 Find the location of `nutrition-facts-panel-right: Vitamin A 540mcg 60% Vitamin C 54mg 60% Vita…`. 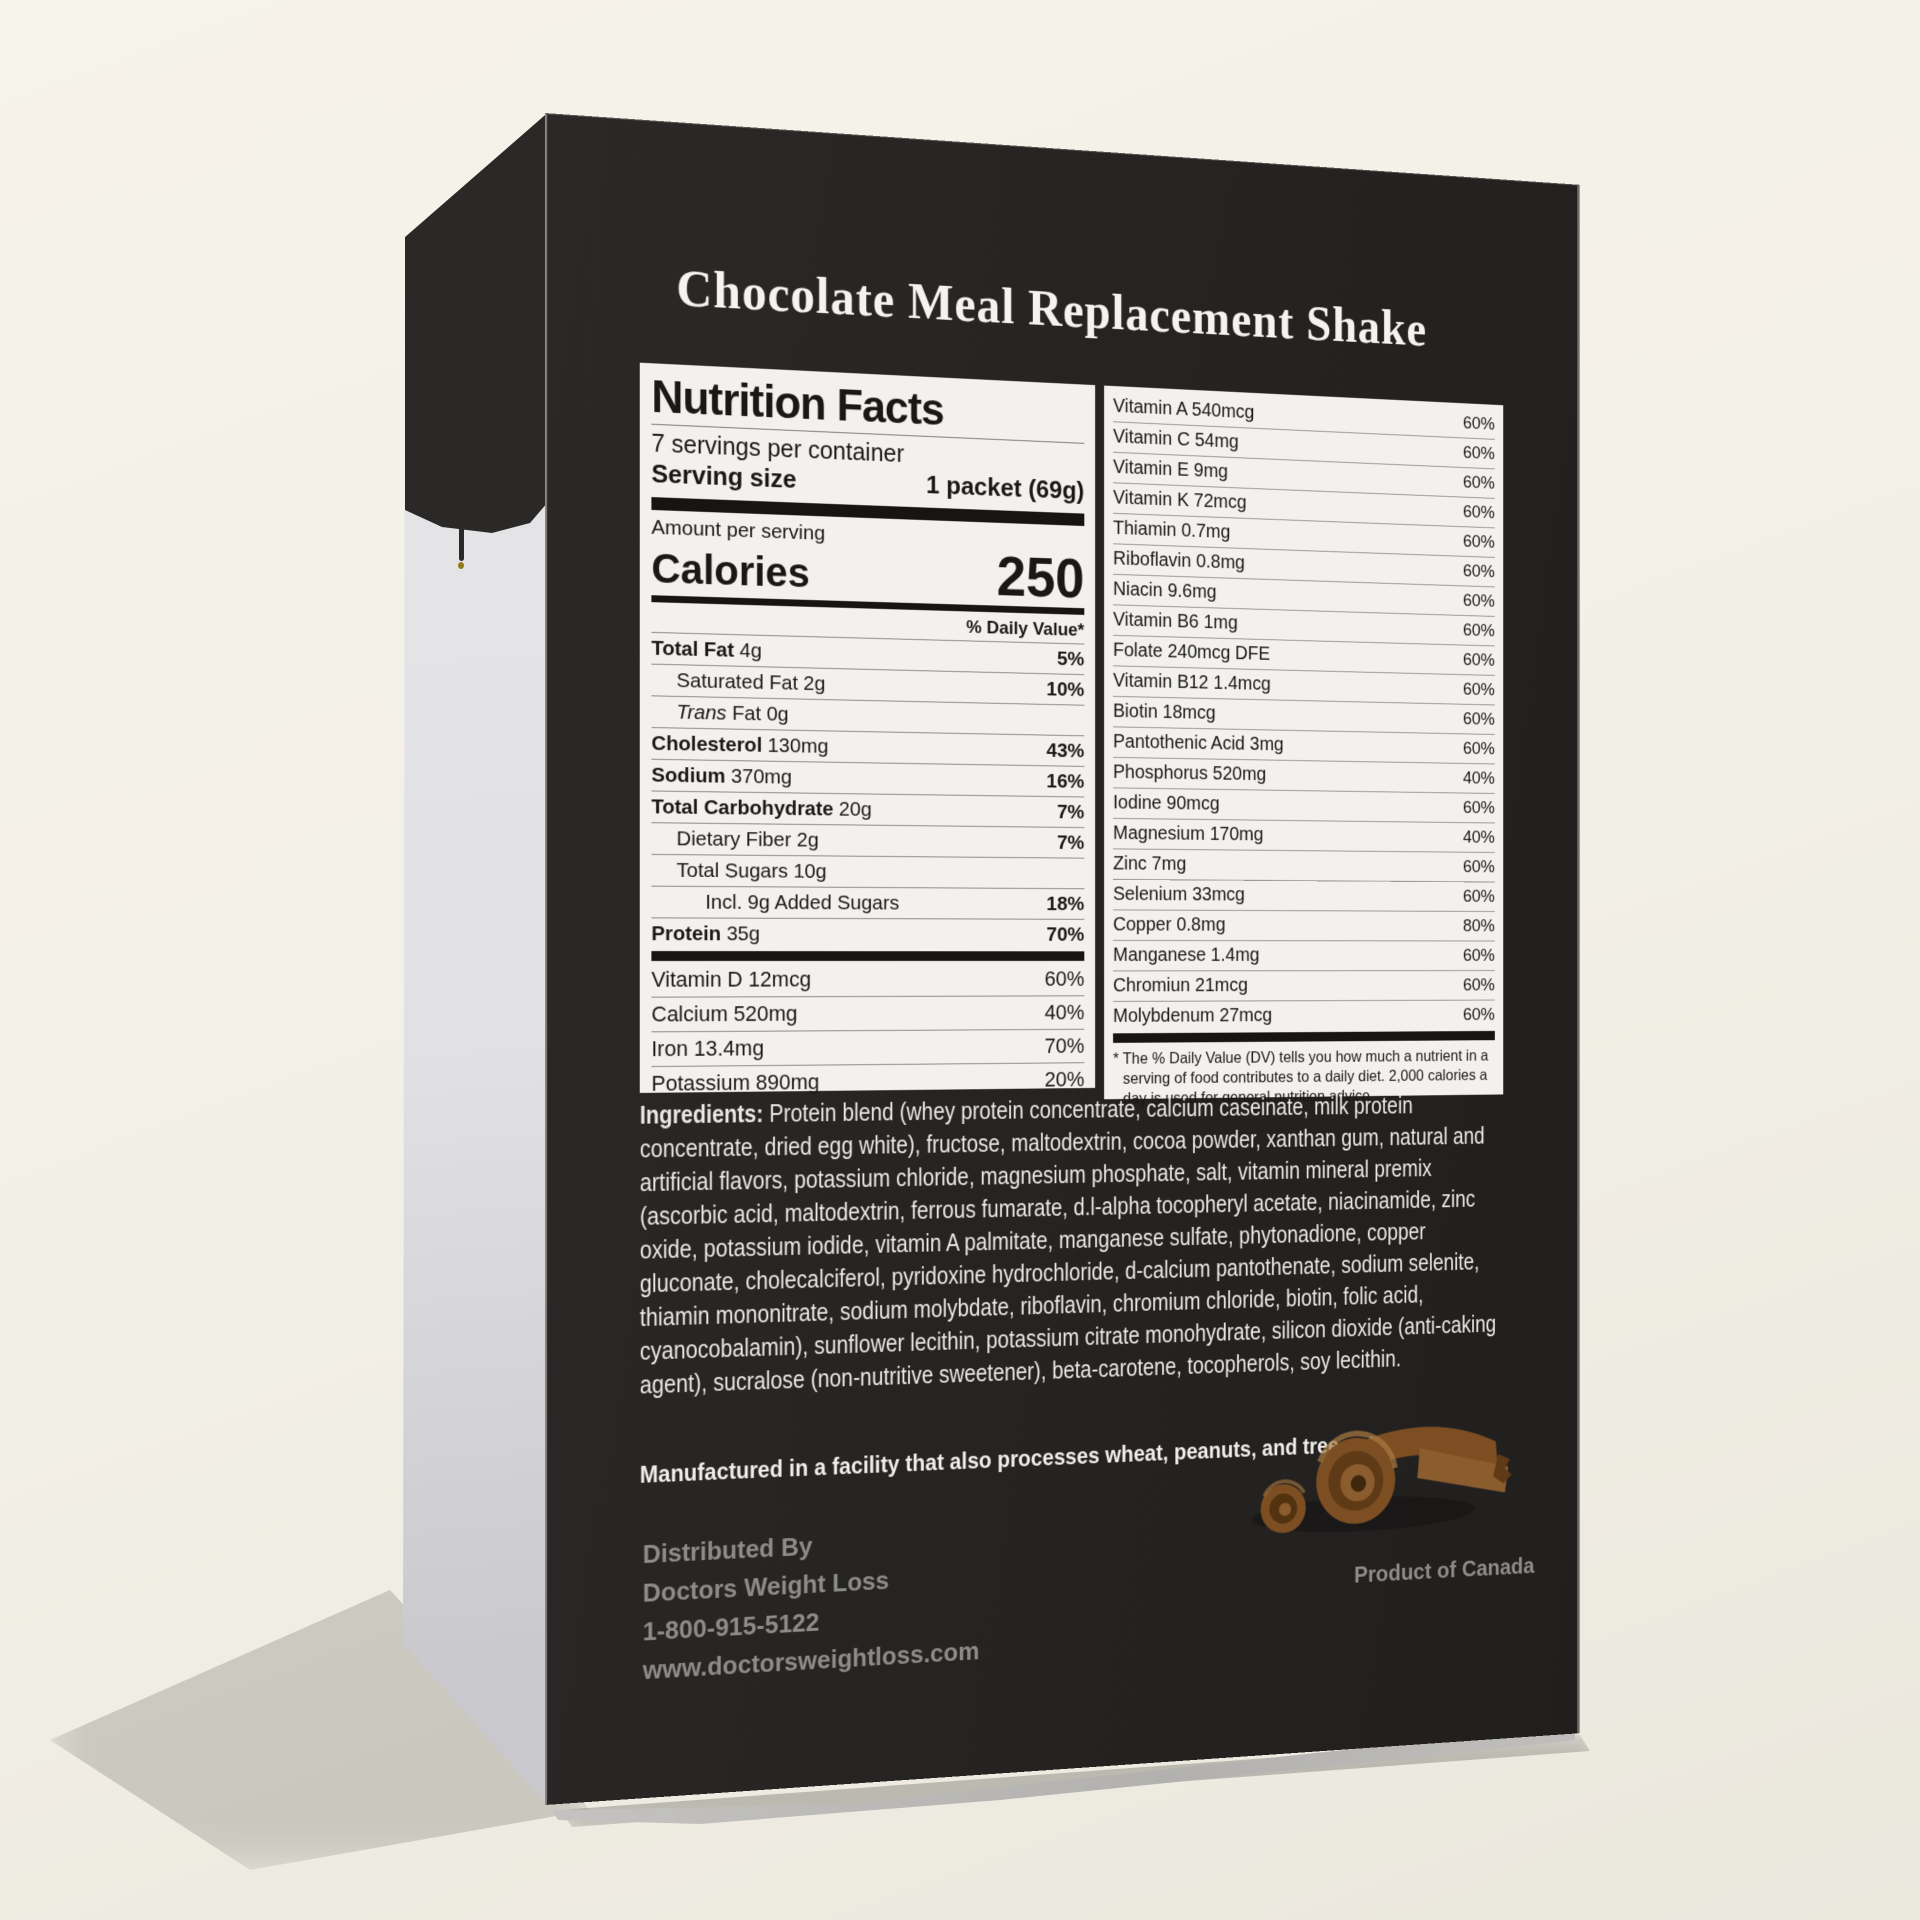

nutrition-facts-panel-right: Vitamin A 540mcg 60% Vitamin C 54mg 60% Vita… is located at coordinates (1304, 746).